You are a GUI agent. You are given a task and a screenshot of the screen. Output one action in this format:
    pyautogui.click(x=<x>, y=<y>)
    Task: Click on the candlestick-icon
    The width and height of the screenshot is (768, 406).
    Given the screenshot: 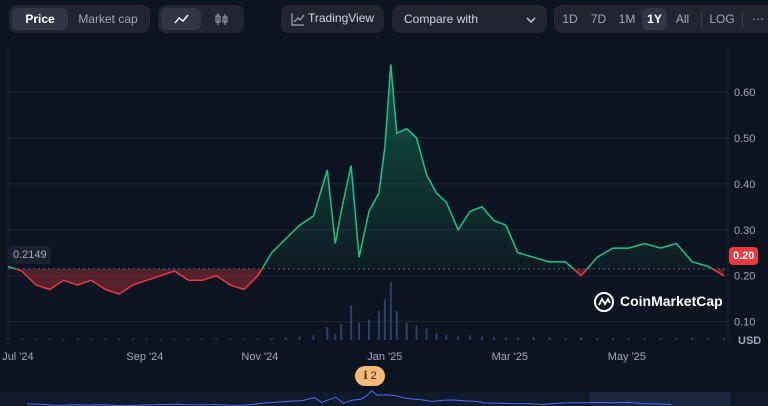 What is the action you would take?
    pyautogui.click(x=222, y=19)
    